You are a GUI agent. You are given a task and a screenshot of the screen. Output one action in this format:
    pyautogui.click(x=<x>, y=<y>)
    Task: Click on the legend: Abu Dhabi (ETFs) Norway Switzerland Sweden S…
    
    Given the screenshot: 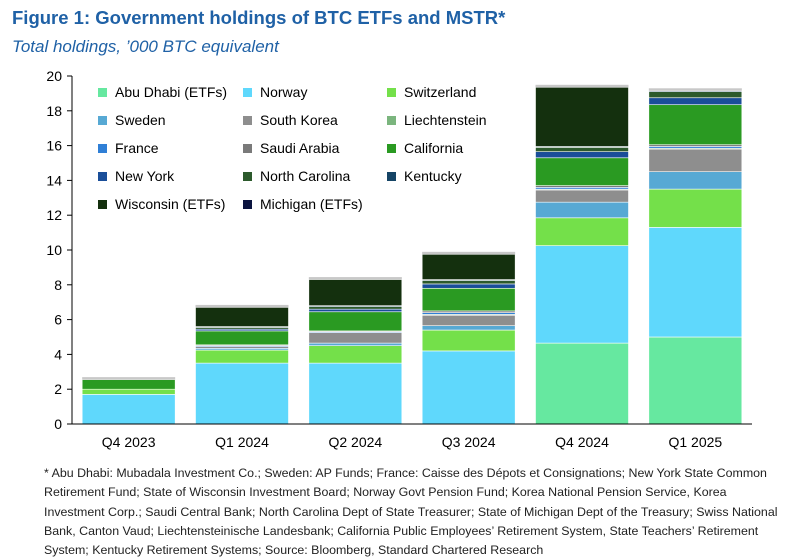 What is the action you would take?
    pyautogui.click(x=292, y=148)
    